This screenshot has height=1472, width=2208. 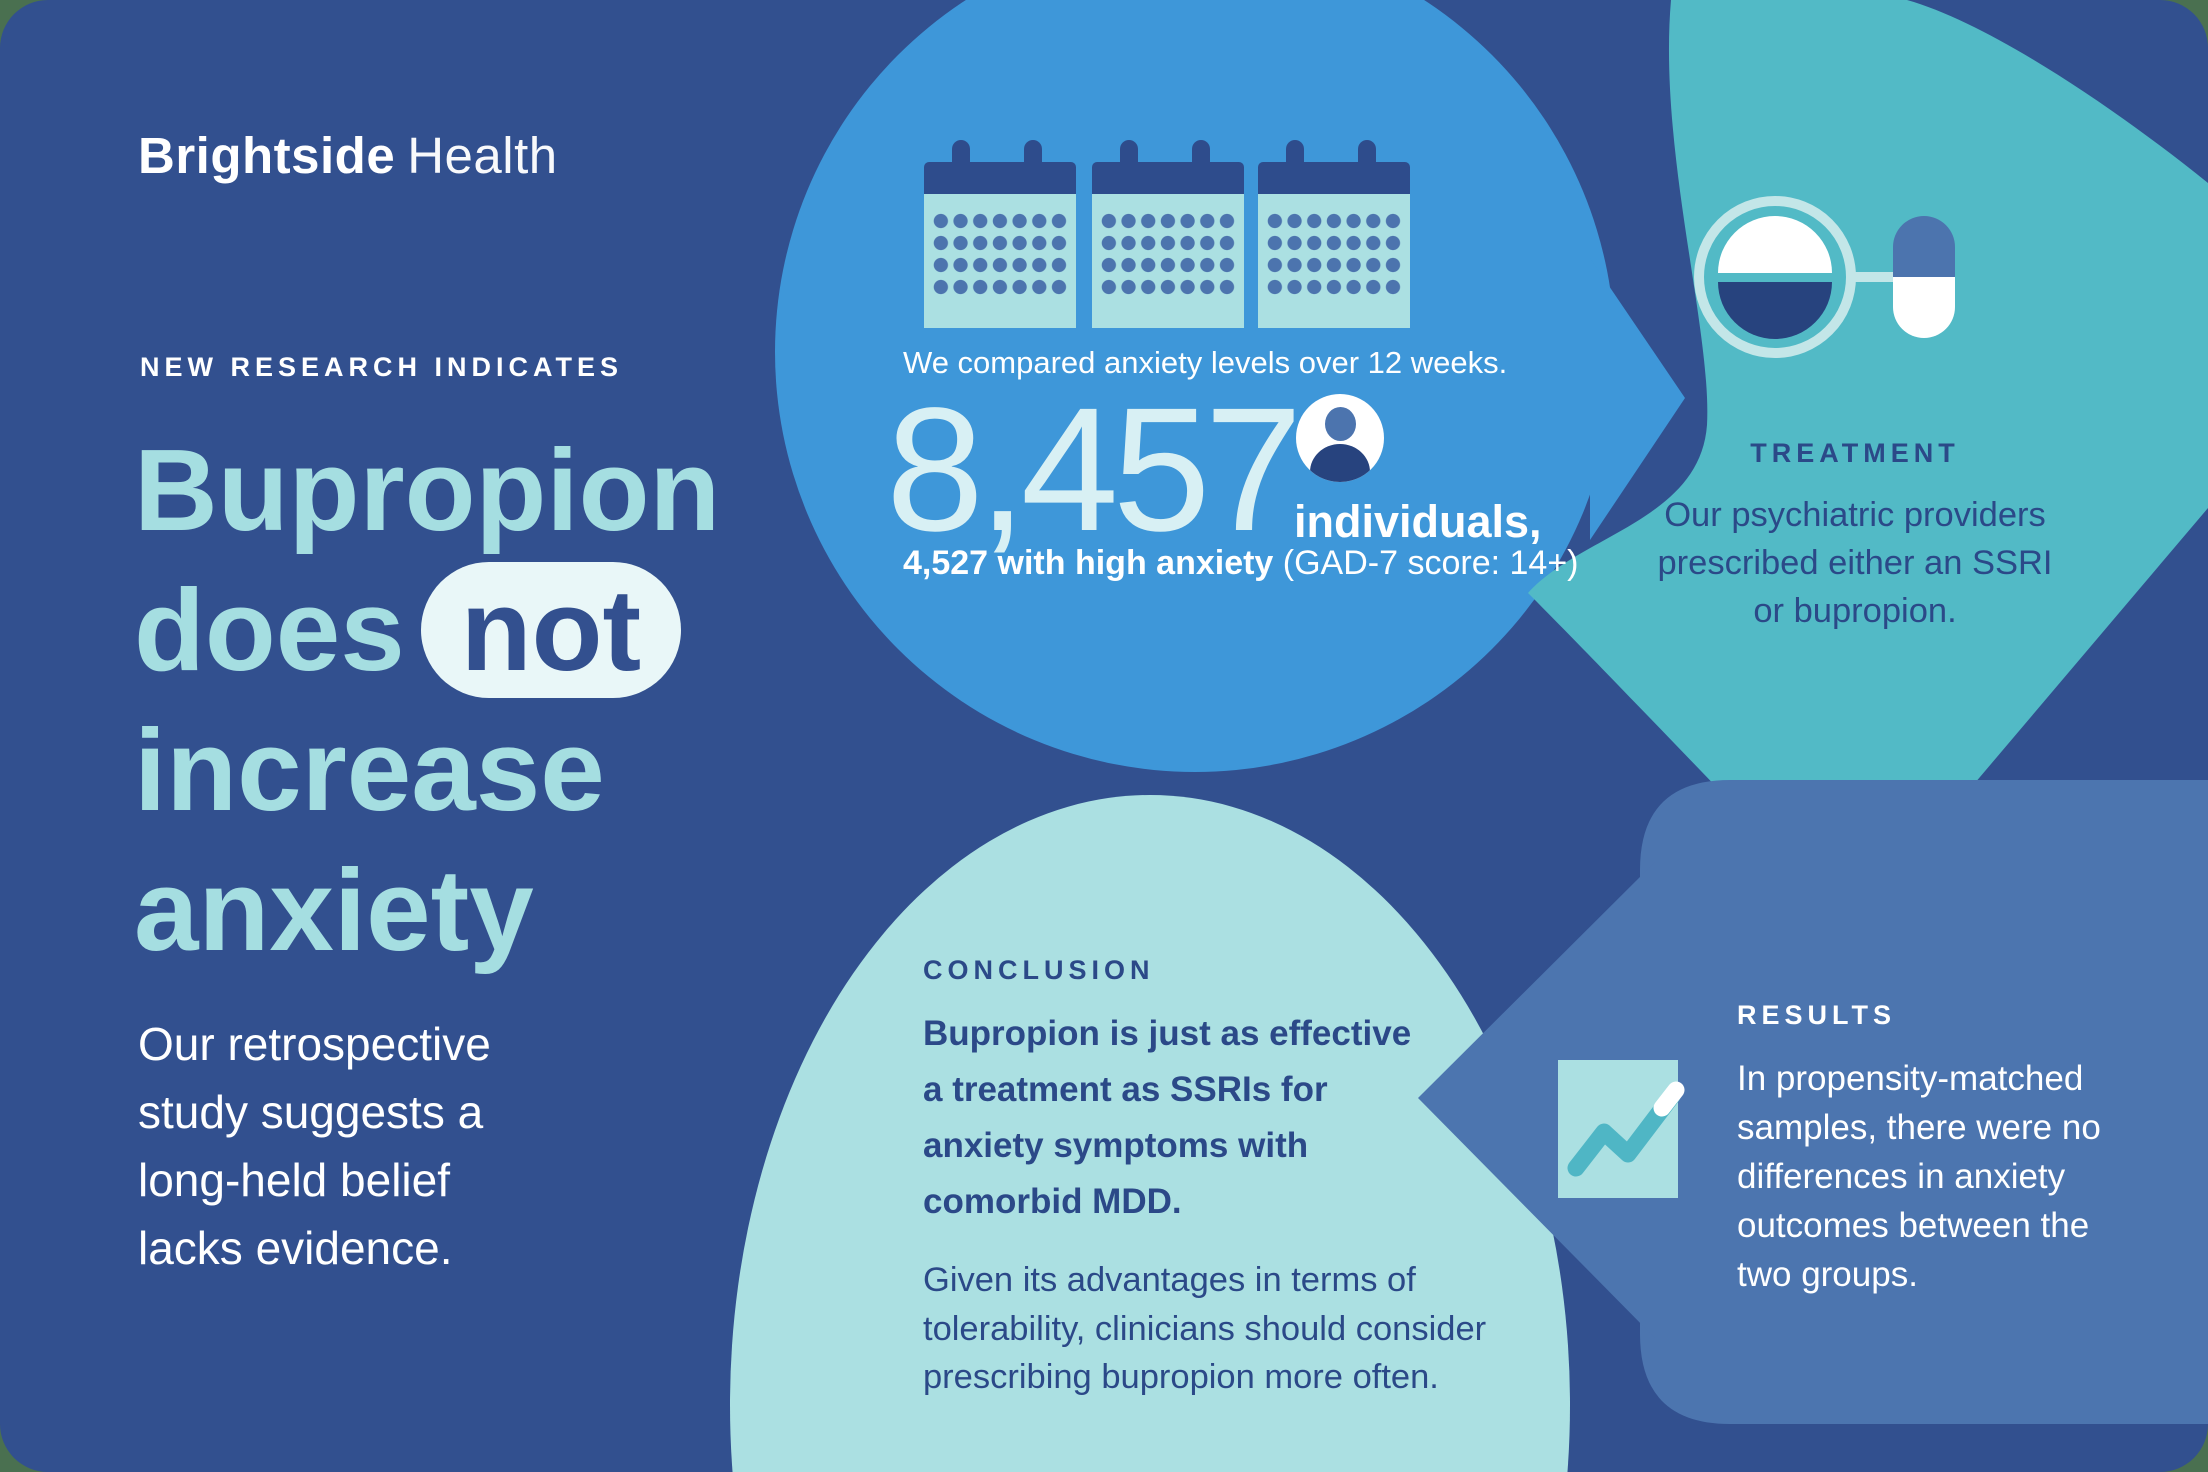 I want to click on chart-background, so click(x=1618, y=1129).